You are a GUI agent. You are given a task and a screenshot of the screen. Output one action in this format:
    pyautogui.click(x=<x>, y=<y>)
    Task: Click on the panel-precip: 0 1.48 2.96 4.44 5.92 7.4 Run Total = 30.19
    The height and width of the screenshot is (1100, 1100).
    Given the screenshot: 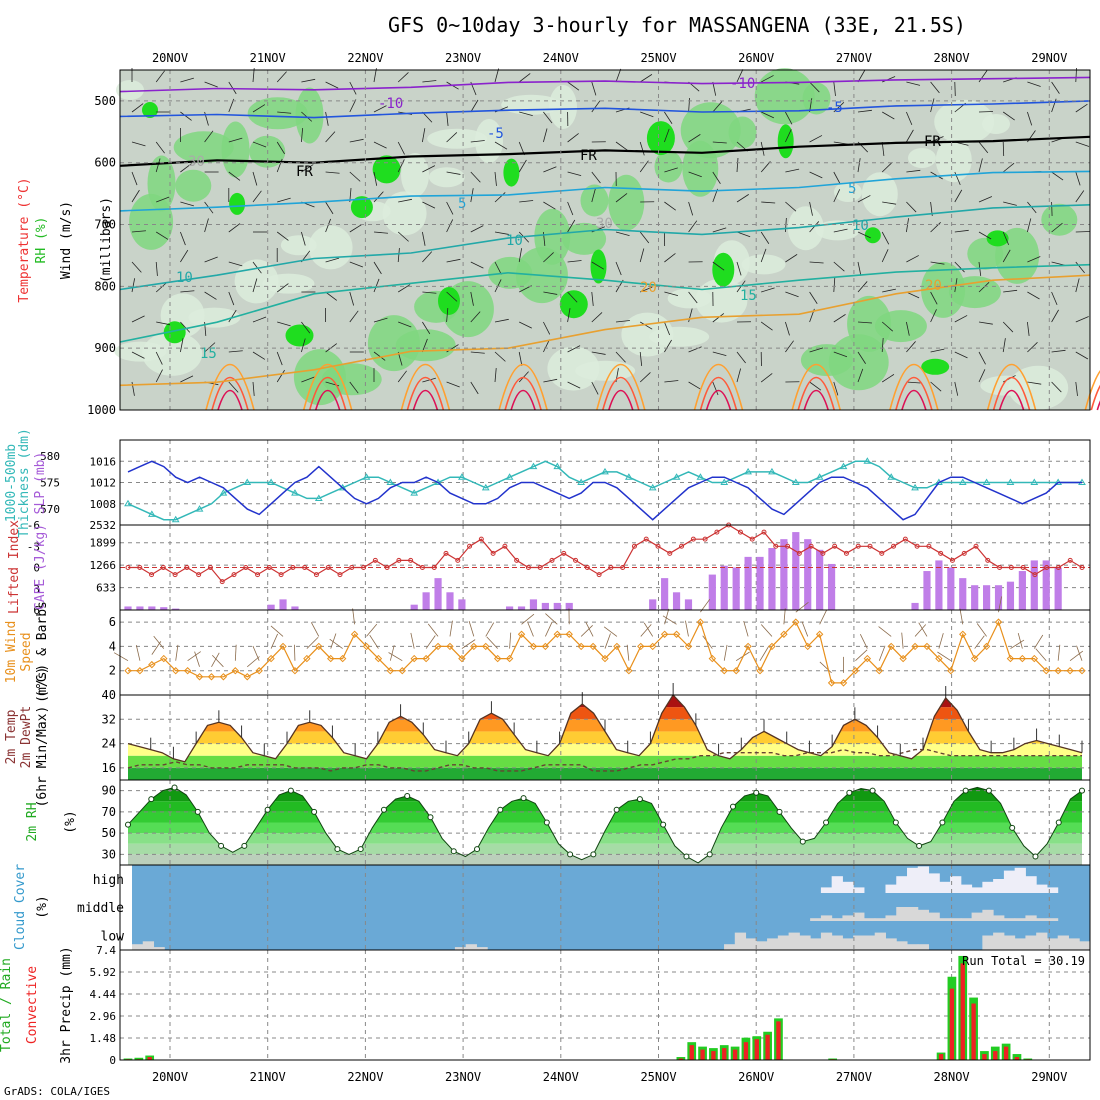 What is the action you would take?
    pyautogui.click(x=590, y=1005)
    